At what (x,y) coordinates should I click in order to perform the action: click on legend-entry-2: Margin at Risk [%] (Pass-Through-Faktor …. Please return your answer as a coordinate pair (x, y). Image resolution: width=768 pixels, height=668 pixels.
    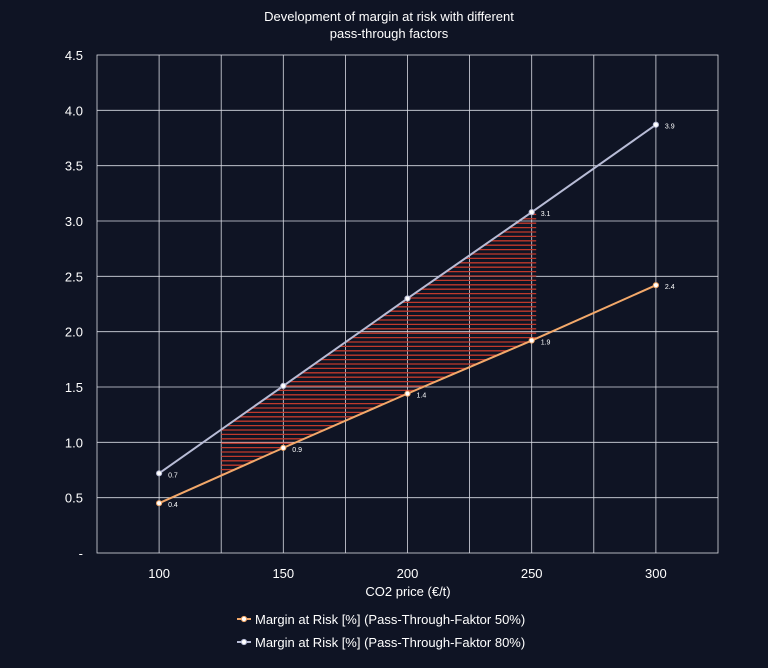
    Looking at the image, I should click on (381, 642).